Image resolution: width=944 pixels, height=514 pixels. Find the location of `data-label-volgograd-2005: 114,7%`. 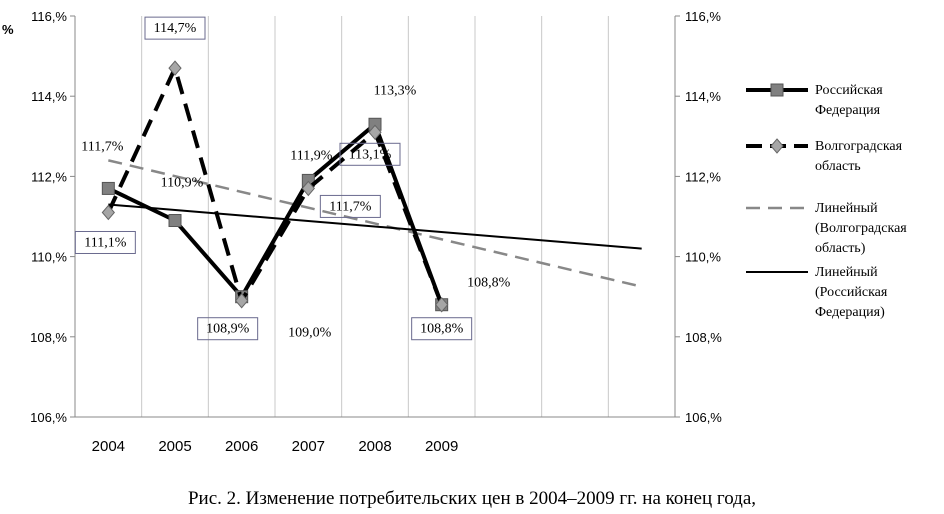

data-label-volgograd-2005: 114,7% is located at coordinates (175, 28).